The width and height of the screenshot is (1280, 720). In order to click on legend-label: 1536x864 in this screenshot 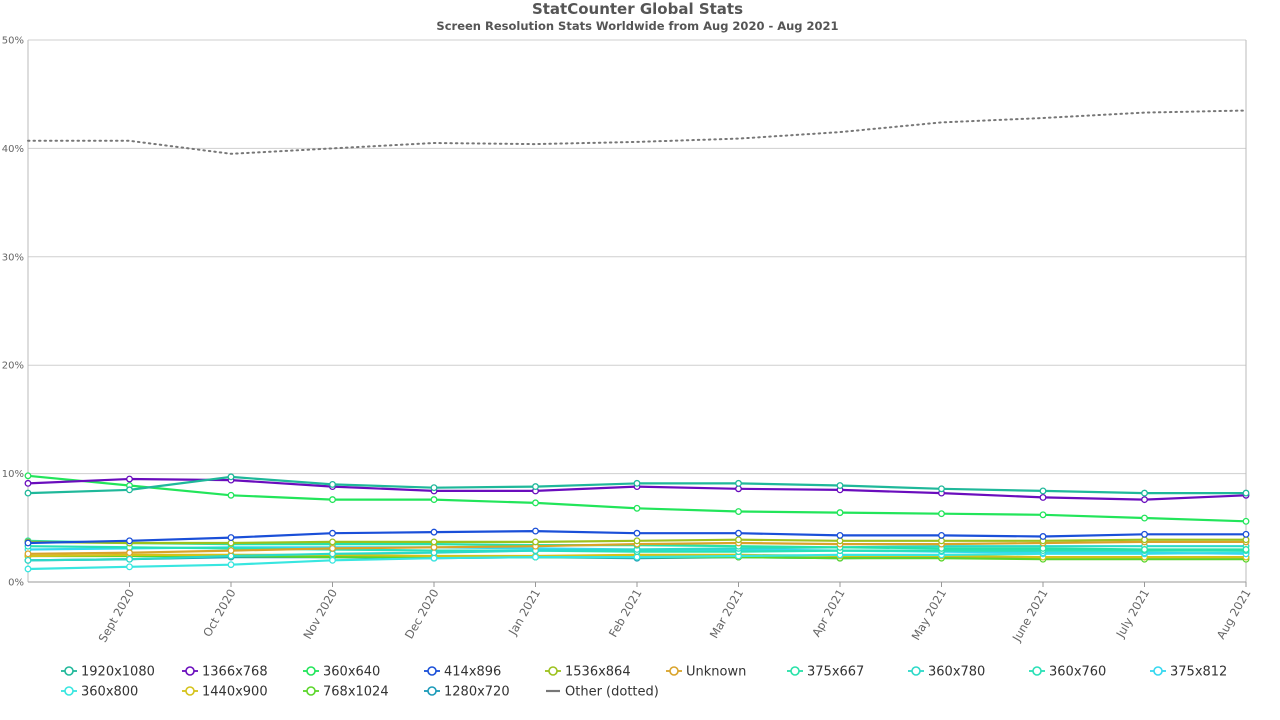, I will do `click(598, 672)`.